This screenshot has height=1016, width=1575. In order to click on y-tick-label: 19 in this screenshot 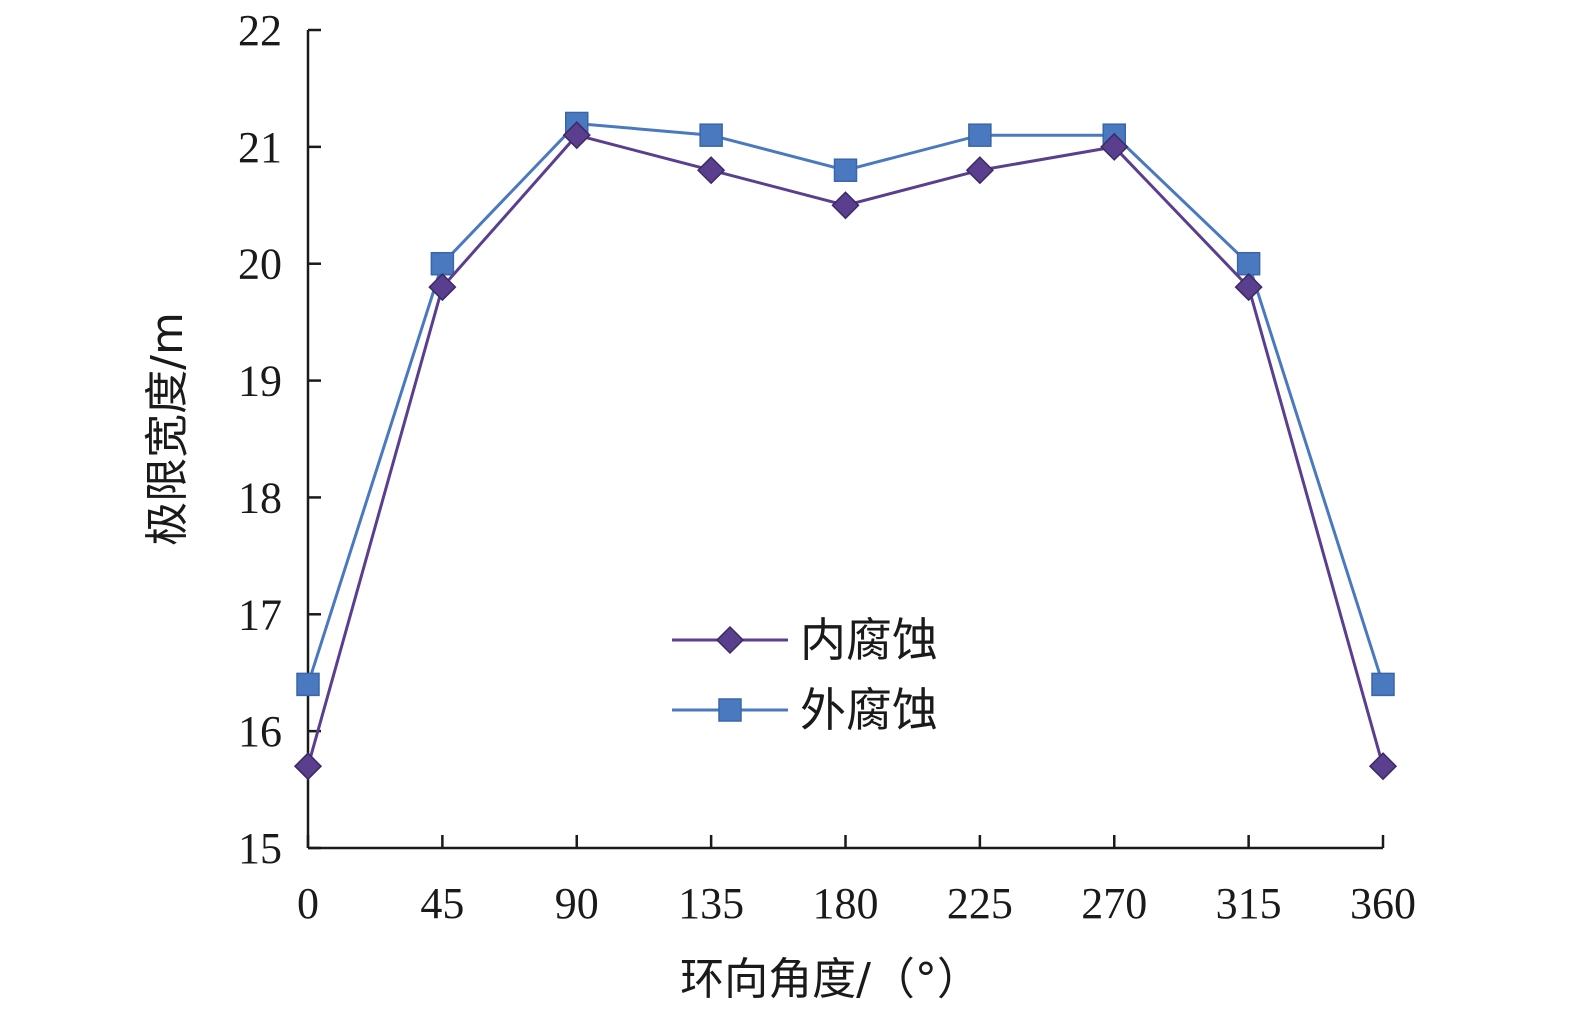, I will do `click(260, 381)`.